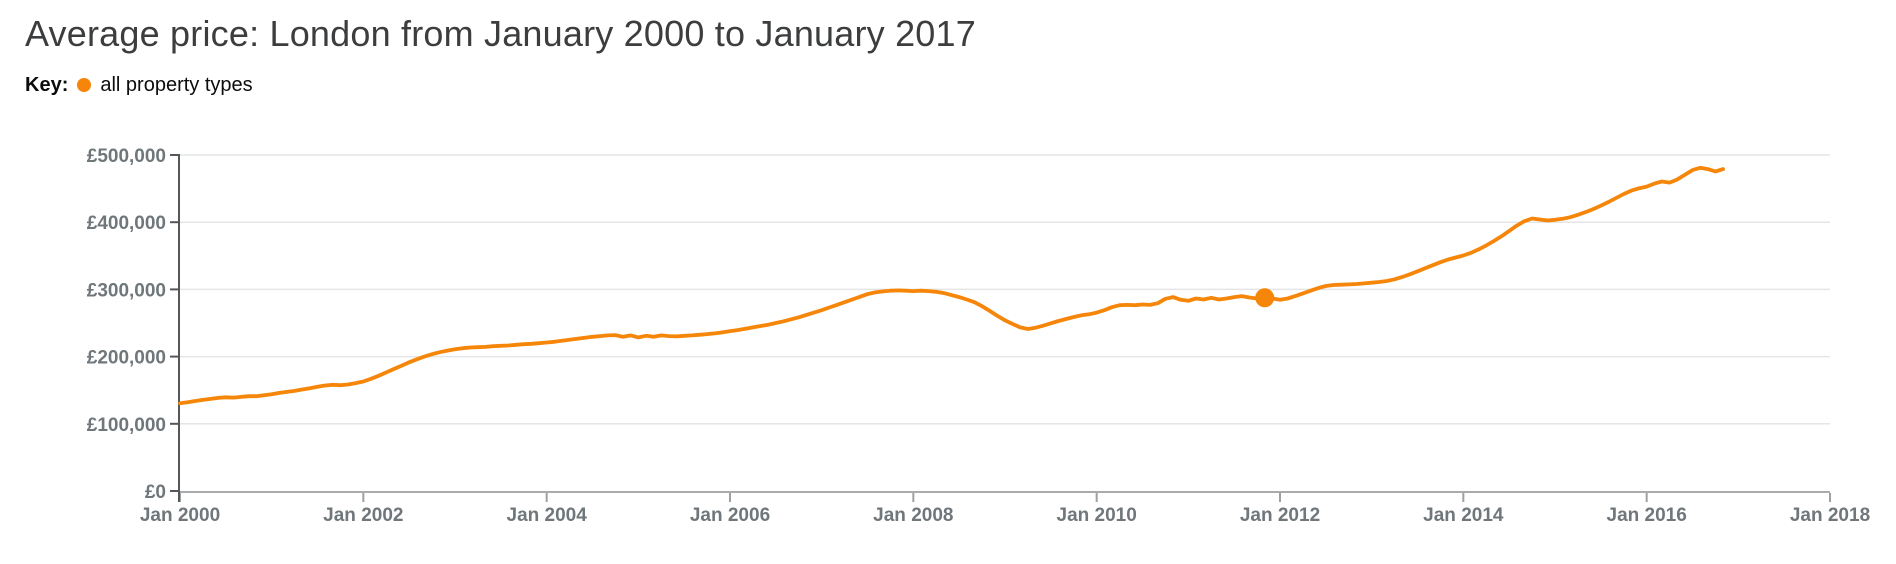 The image size is (1896, 564). I want to click on x-axis-label: Jan 2000, so click(180, 515).